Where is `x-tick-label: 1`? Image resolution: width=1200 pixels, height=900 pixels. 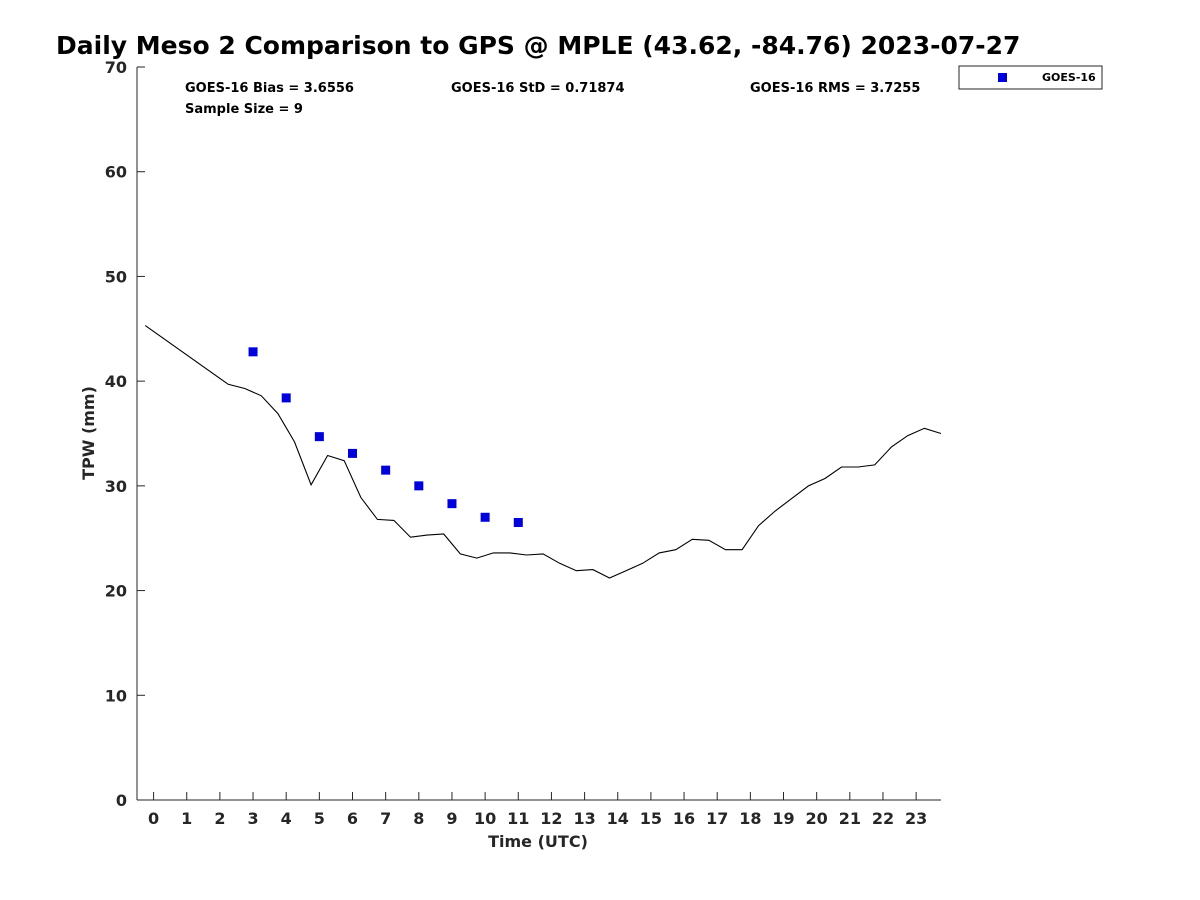
x-tick-label: 1 is located at coordinates (186, 818).